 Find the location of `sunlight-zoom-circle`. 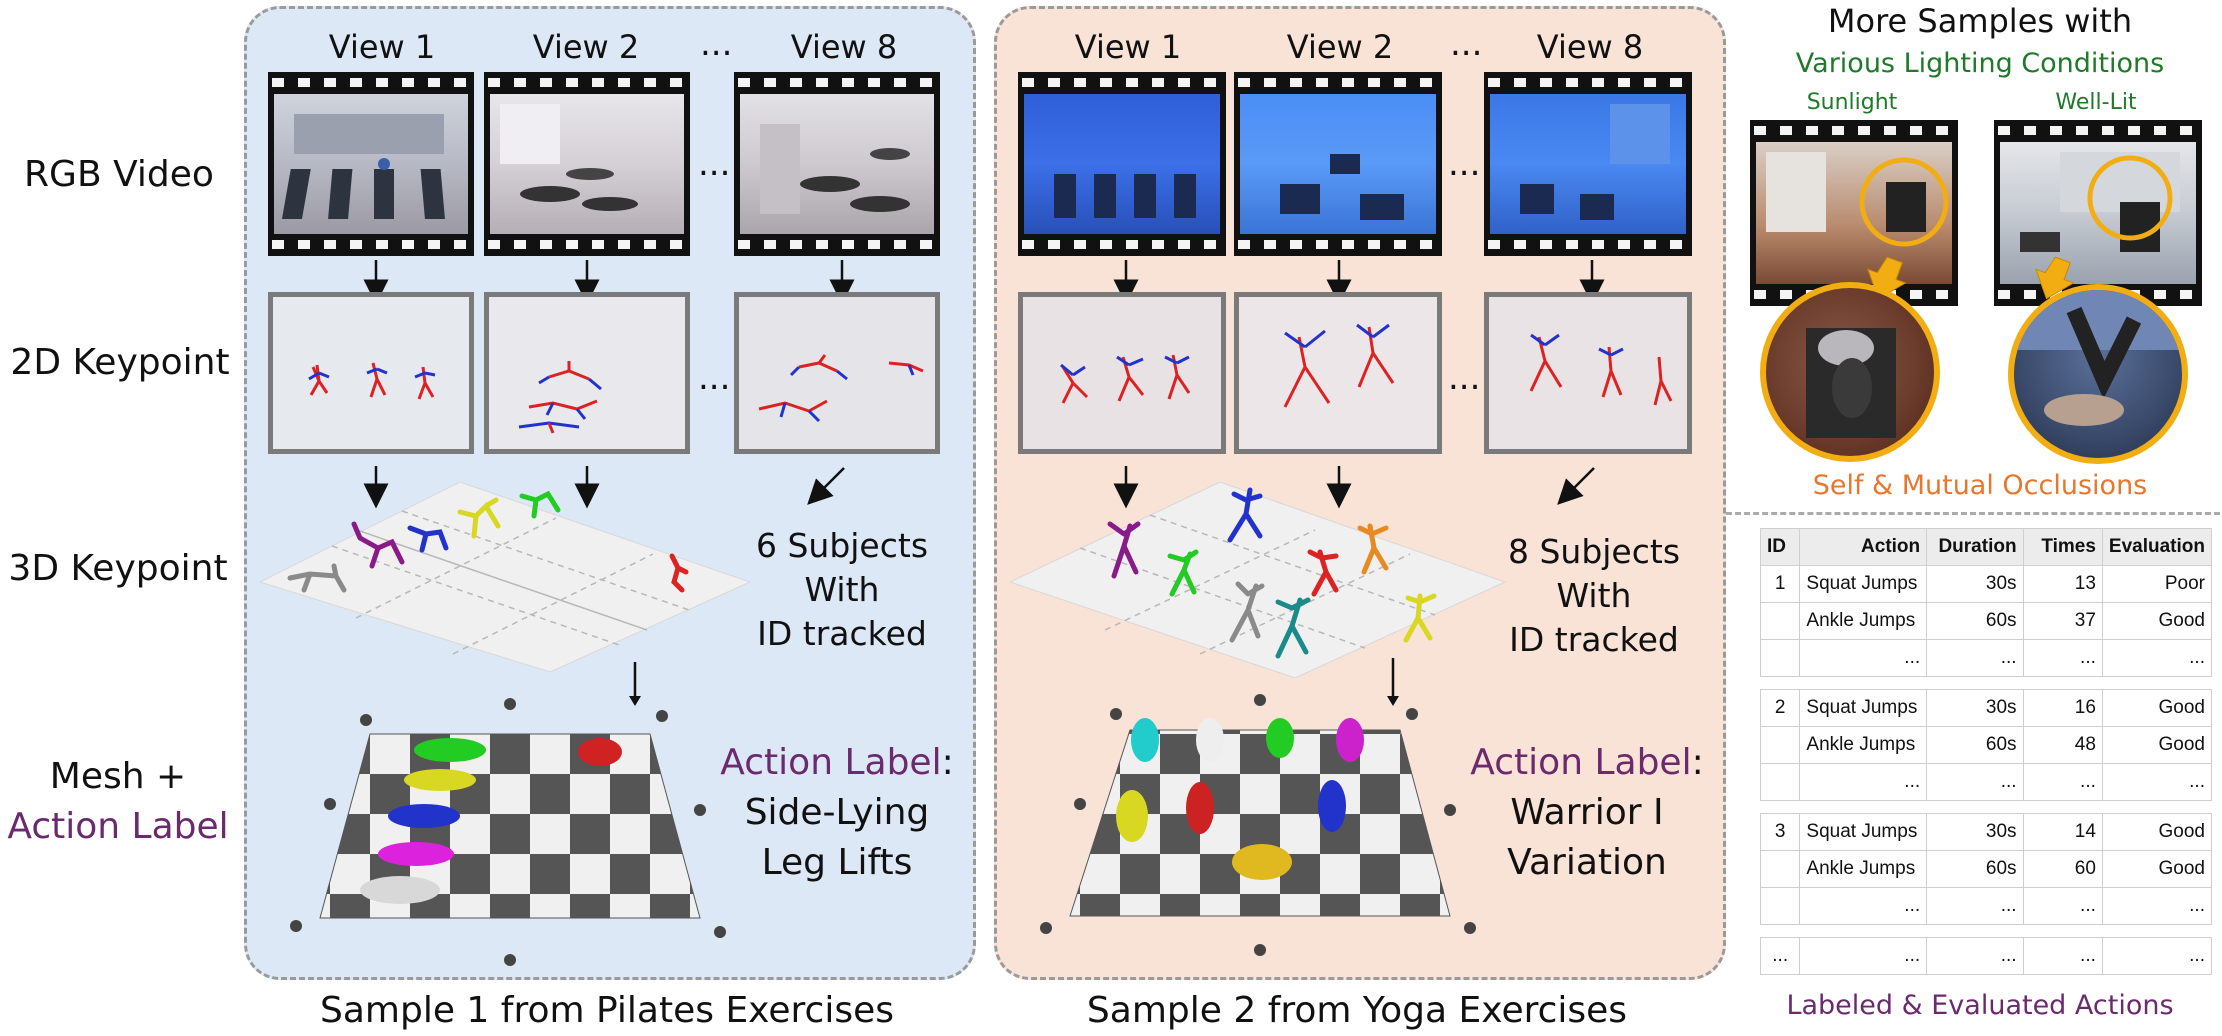

sunlight-zoom-circle is located at coordinates (1850, 372).